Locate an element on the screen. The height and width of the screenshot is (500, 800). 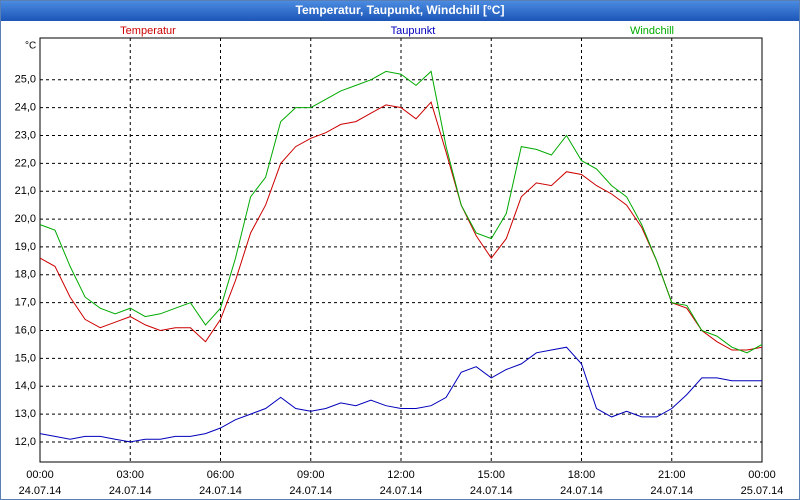
legend-label: Windchill is located at coordinates (652, 31).